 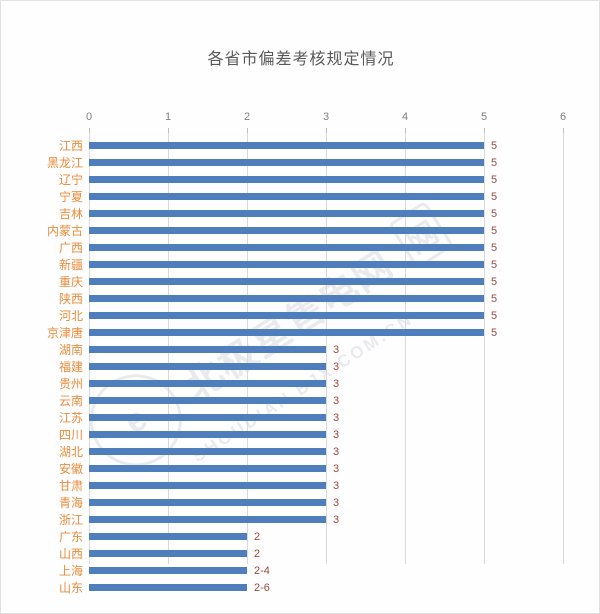 What do you see at coordinates (70, 248) in the screenshot?
I see `category-label: 广西` at bounding box center [70, 248].